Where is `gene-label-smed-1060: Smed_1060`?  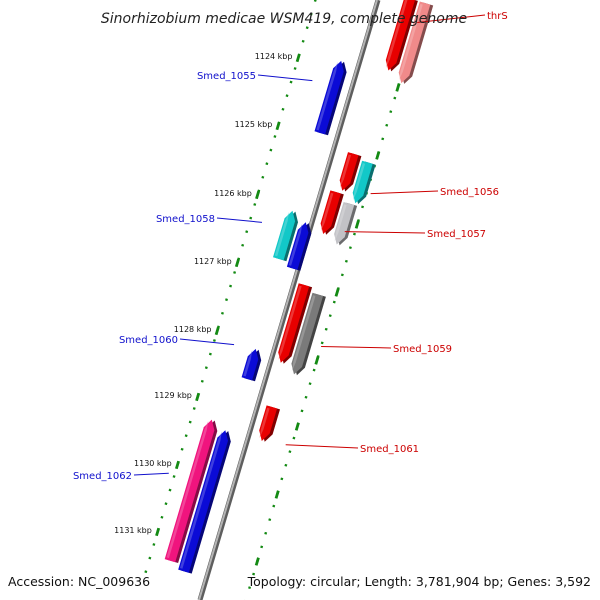
gene-label-smed-1060: Smed_1060 is located at coordinates (148, 340).